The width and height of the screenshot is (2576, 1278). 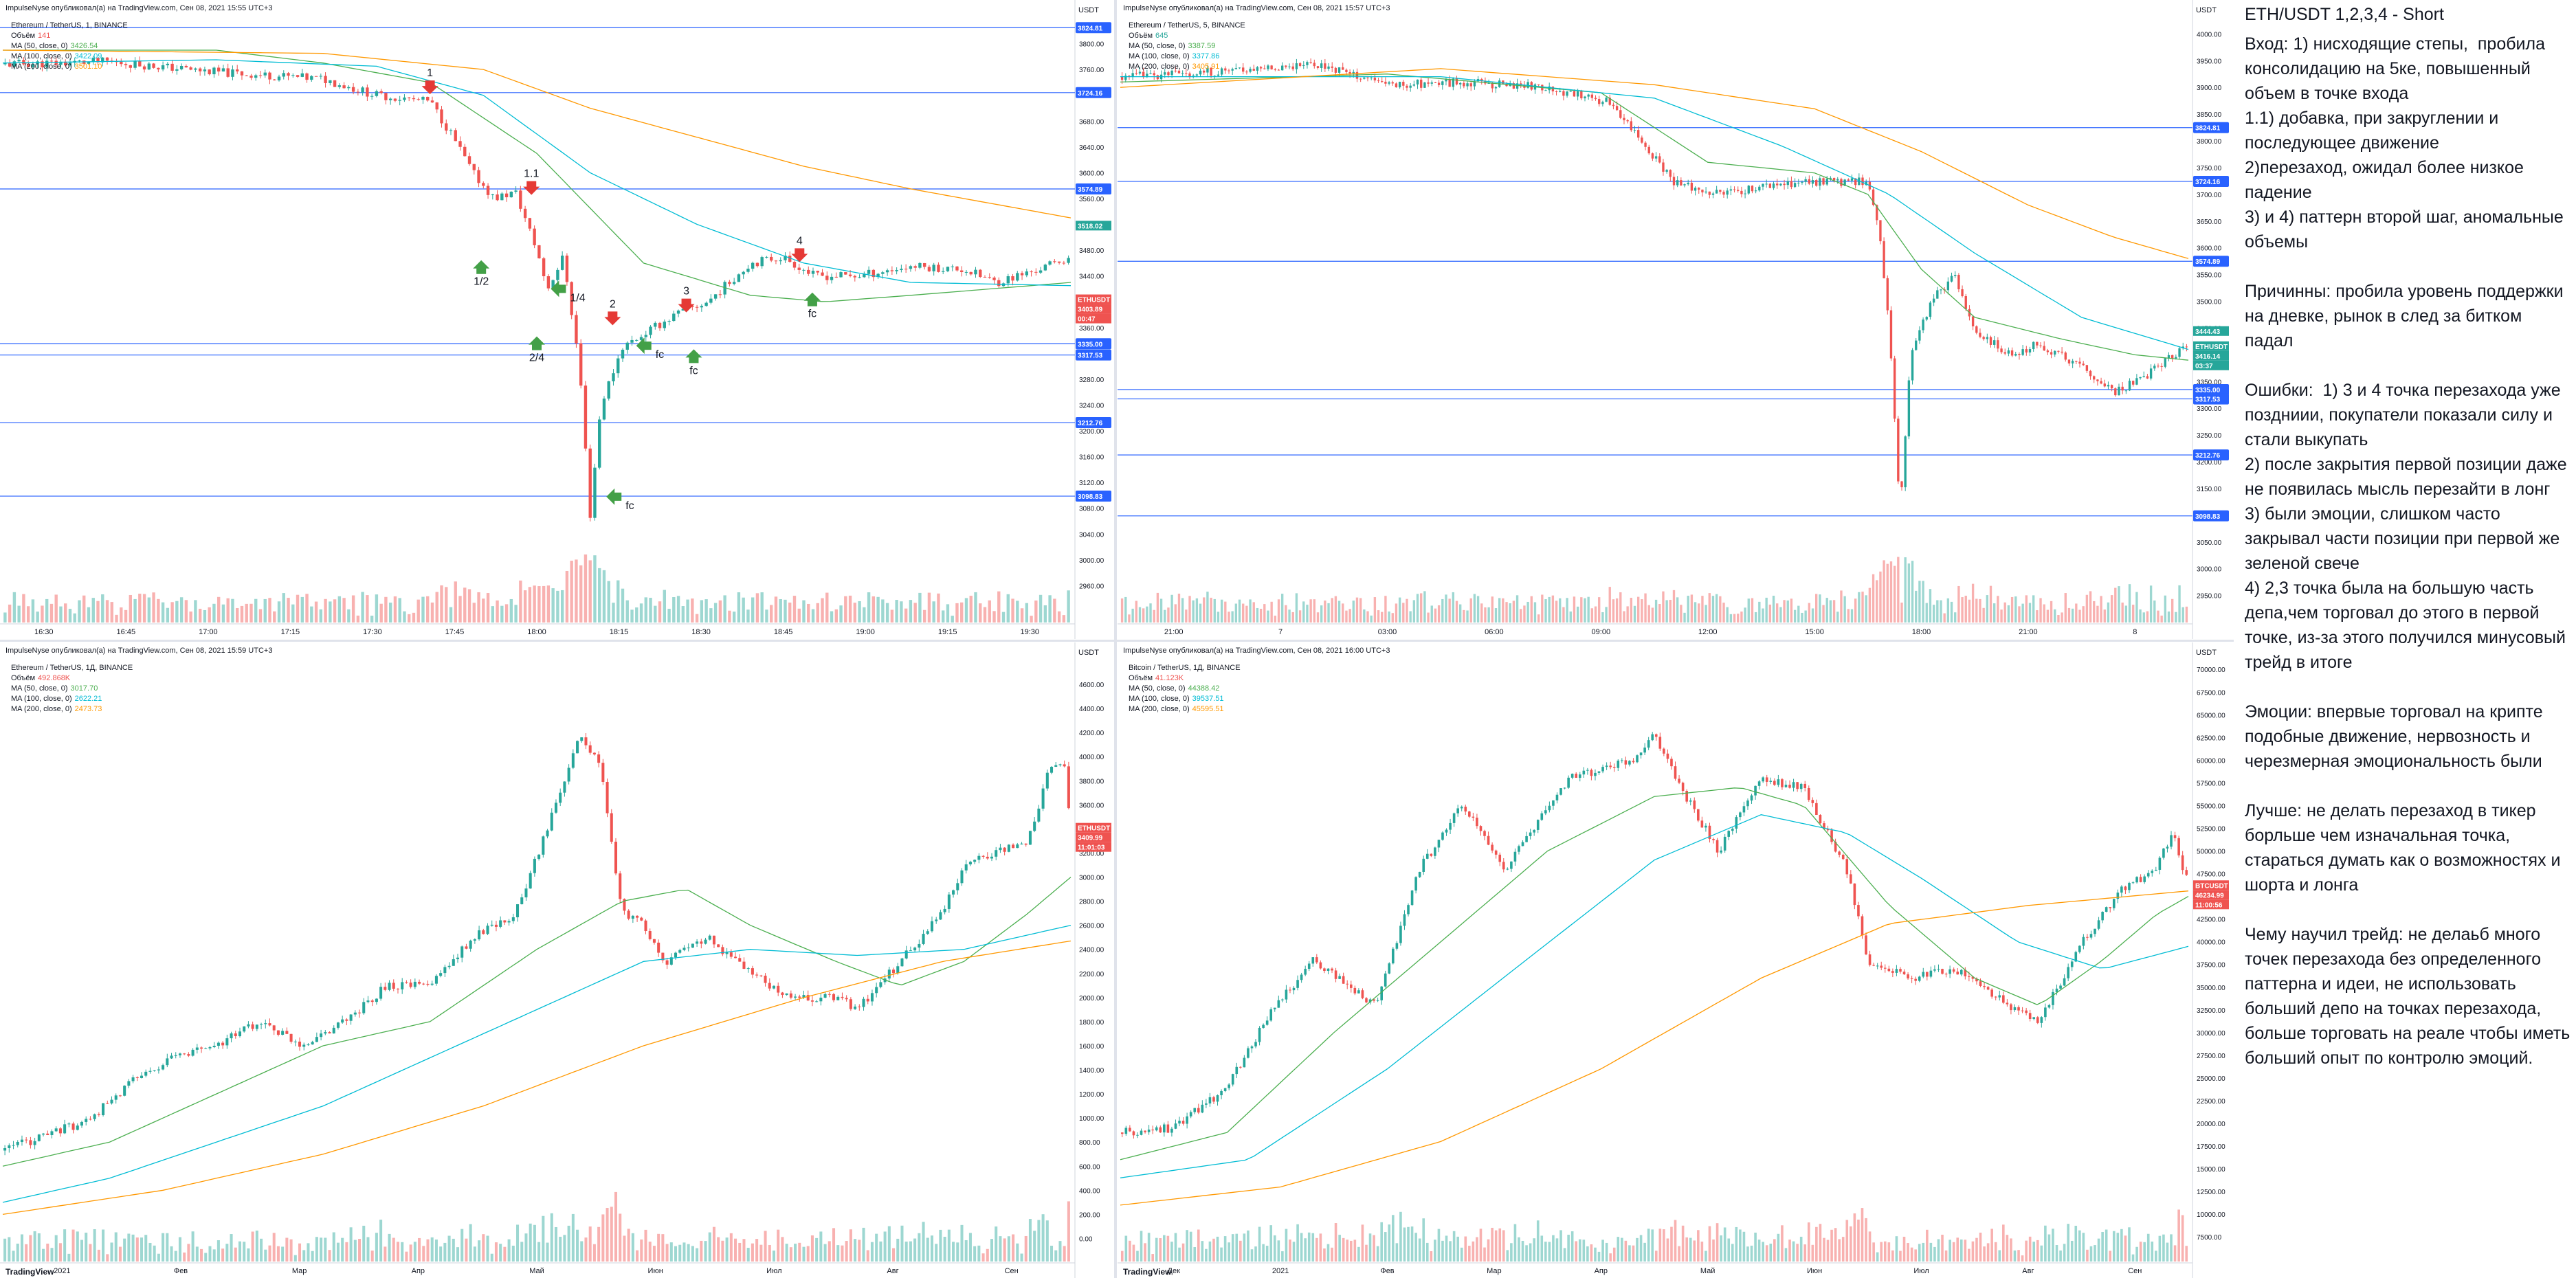 I want to click on y-tick-label: 3800.00, so click(x=1091, y=781).